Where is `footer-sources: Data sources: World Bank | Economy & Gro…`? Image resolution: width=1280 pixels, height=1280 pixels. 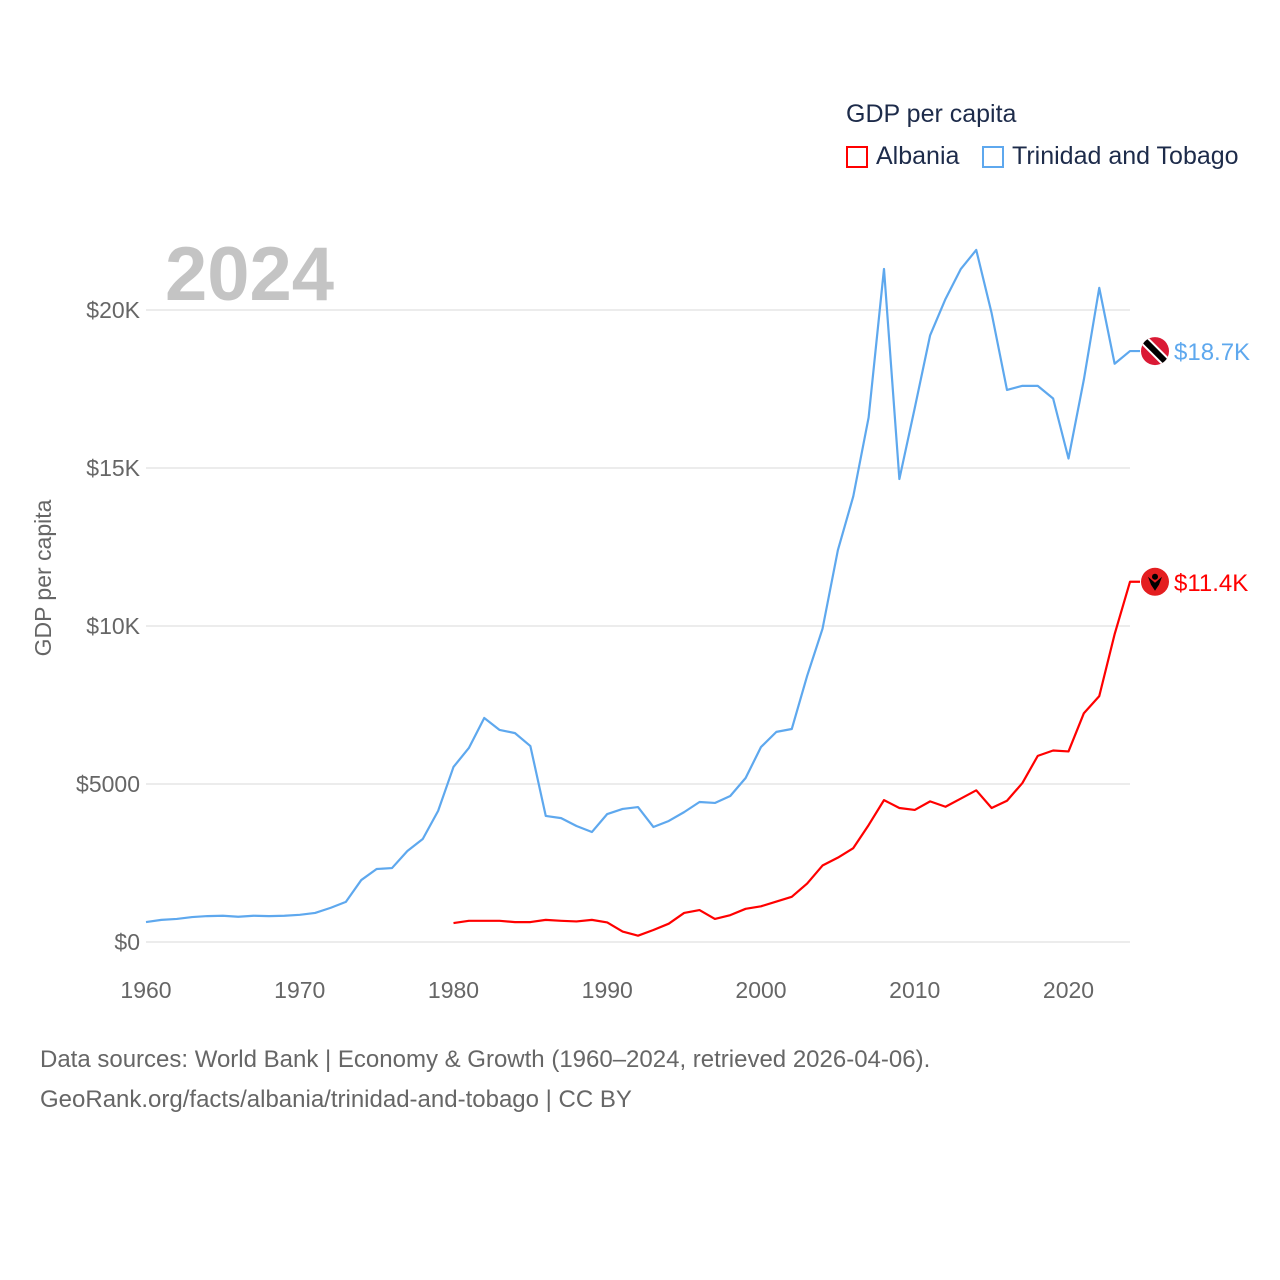
footer-sources: Data sources: World Bank | Economy & Gro… is located at coordinates (485, 1059).